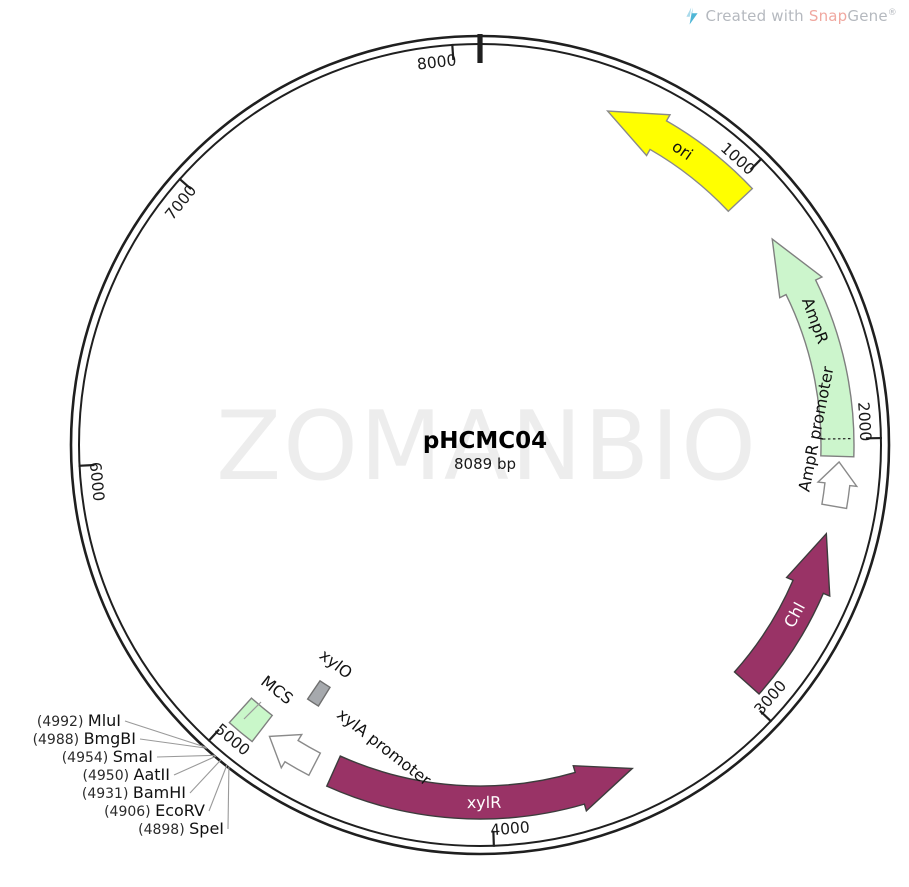  I want to click on site-enzyme-name: BamHI, so click(159, 792).